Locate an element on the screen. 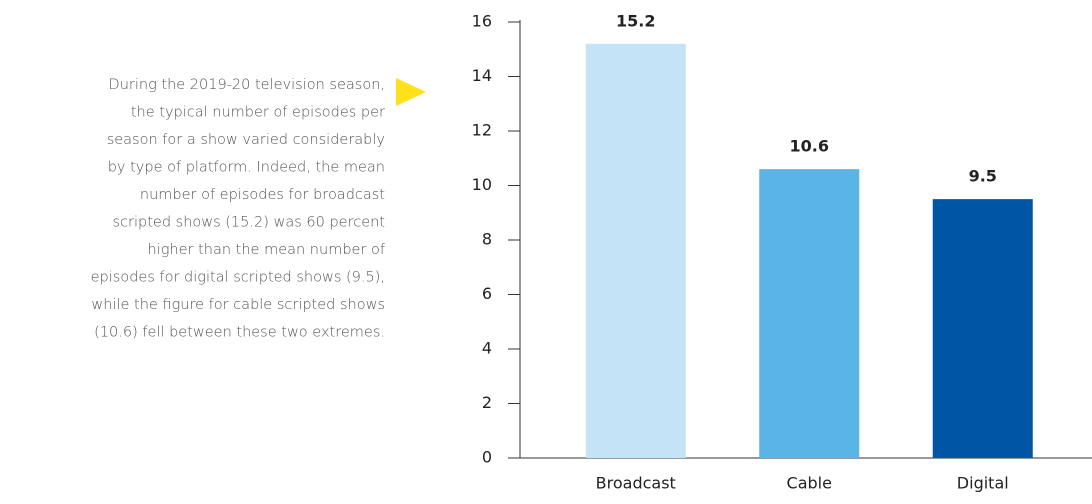  annotation-line: the typical number of episodes per is located at coordinates (258, 113).